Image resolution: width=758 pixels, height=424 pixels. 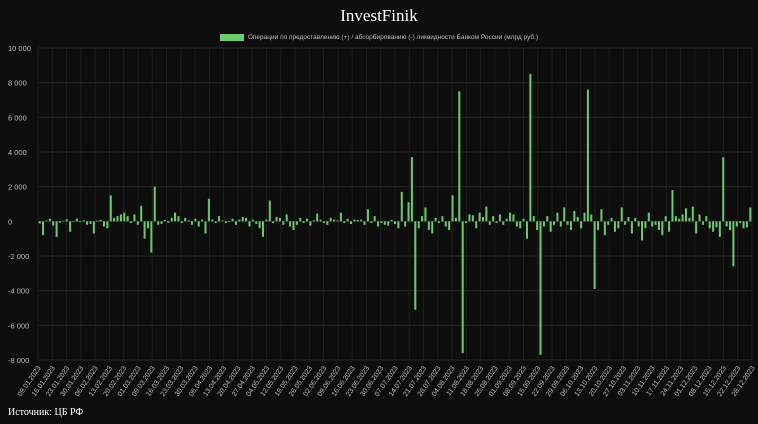 I want to click on y-tick-label: 6 000, so click(x=17, y=117).